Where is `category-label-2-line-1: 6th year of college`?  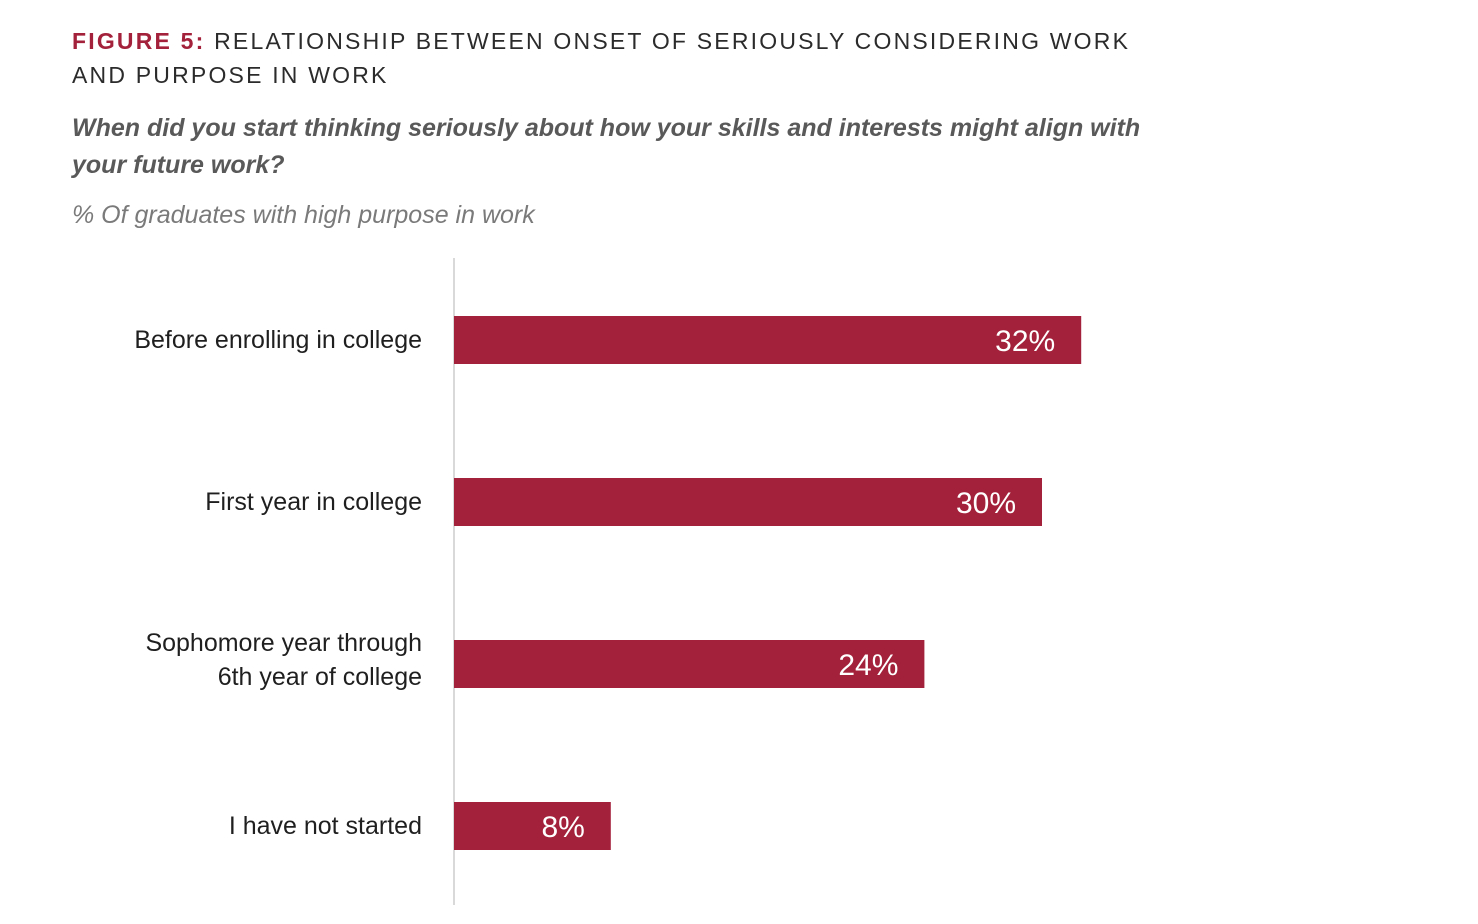 category-label-2-line-1: 6th year of college is located at coordinates (320, 677).